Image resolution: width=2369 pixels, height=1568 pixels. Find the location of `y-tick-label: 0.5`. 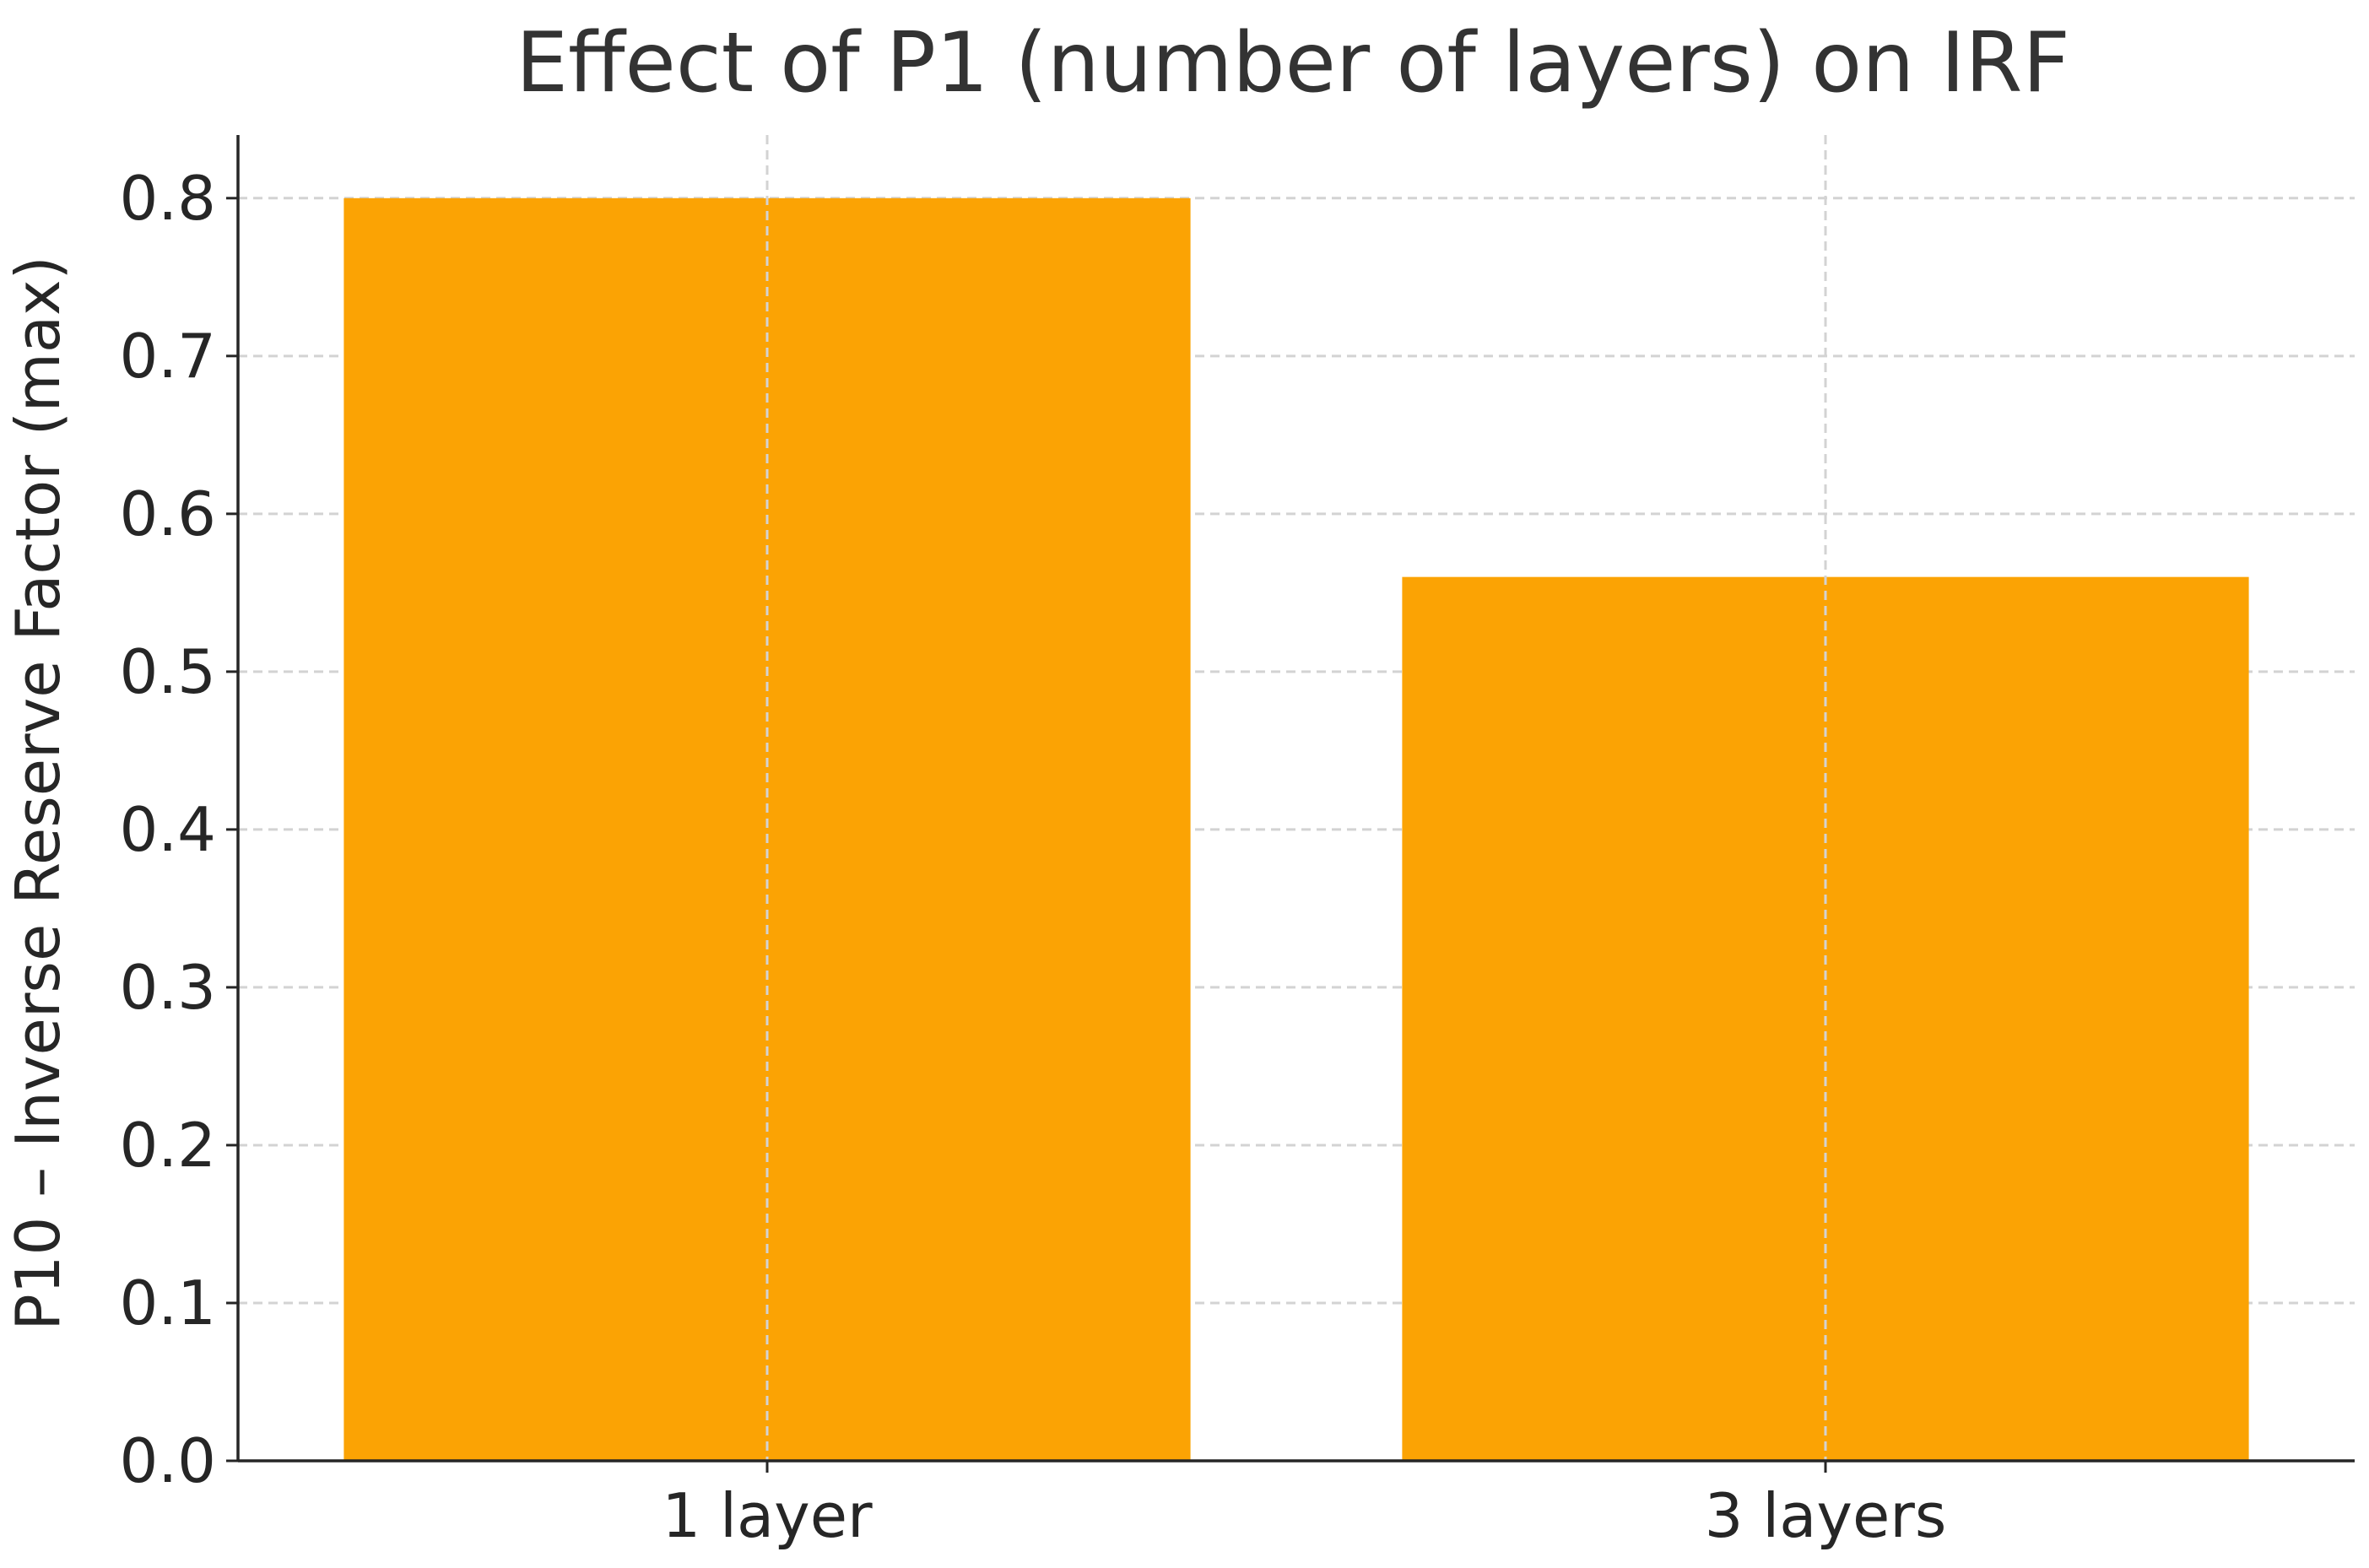

y-tick-label: 0.5 is located at coordinates (167, 671).